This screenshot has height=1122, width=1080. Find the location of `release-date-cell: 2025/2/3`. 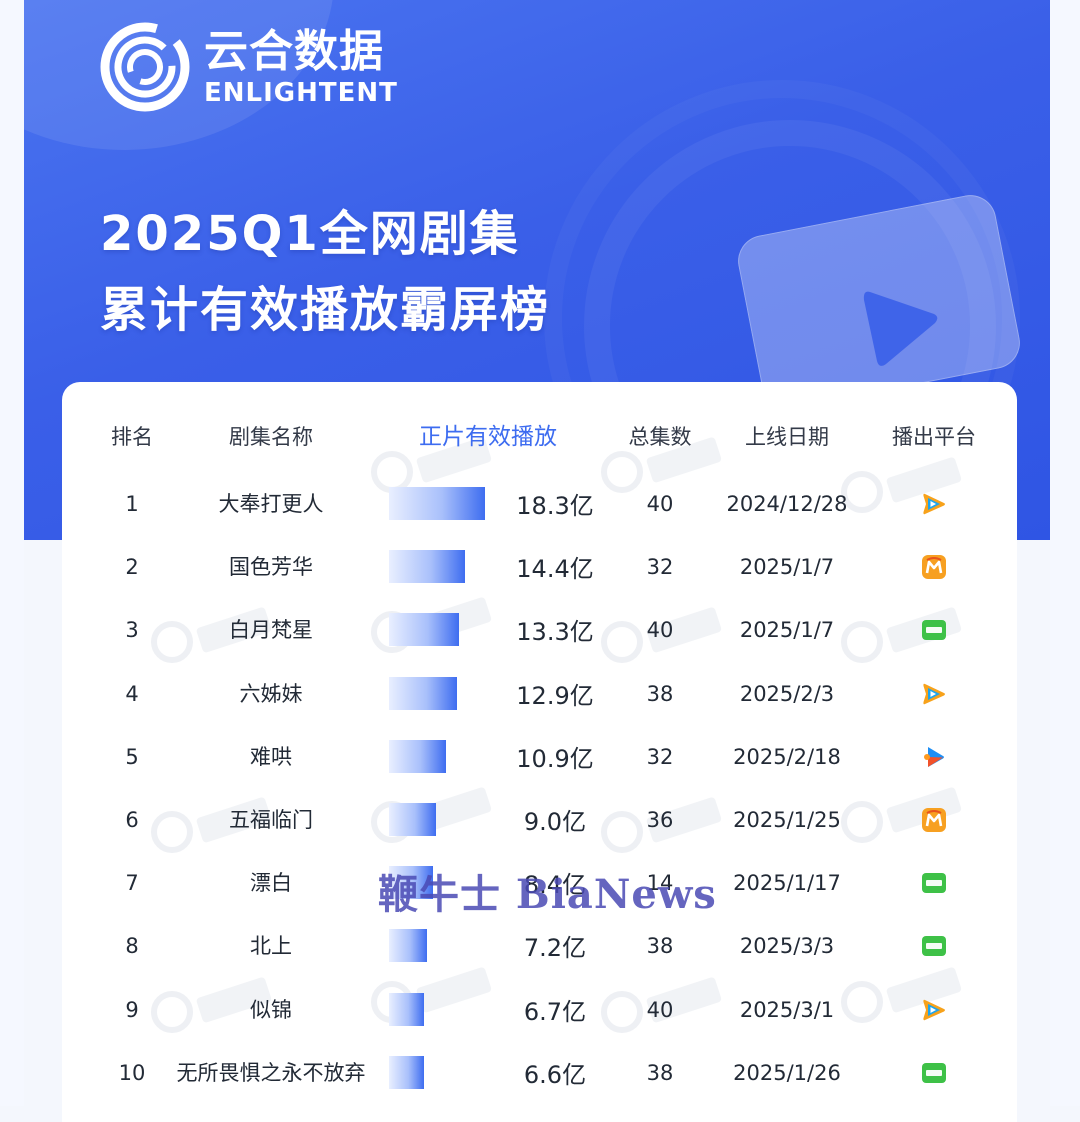

release-date-cell: 2025/2/3 is located at coordinates (787, 693).